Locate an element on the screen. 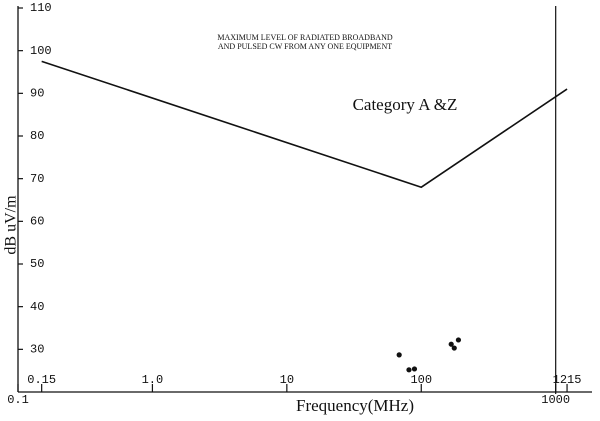 This screenshot has width=600, height=421. category-label: Category A &Z is located at coordinates (405, 104).